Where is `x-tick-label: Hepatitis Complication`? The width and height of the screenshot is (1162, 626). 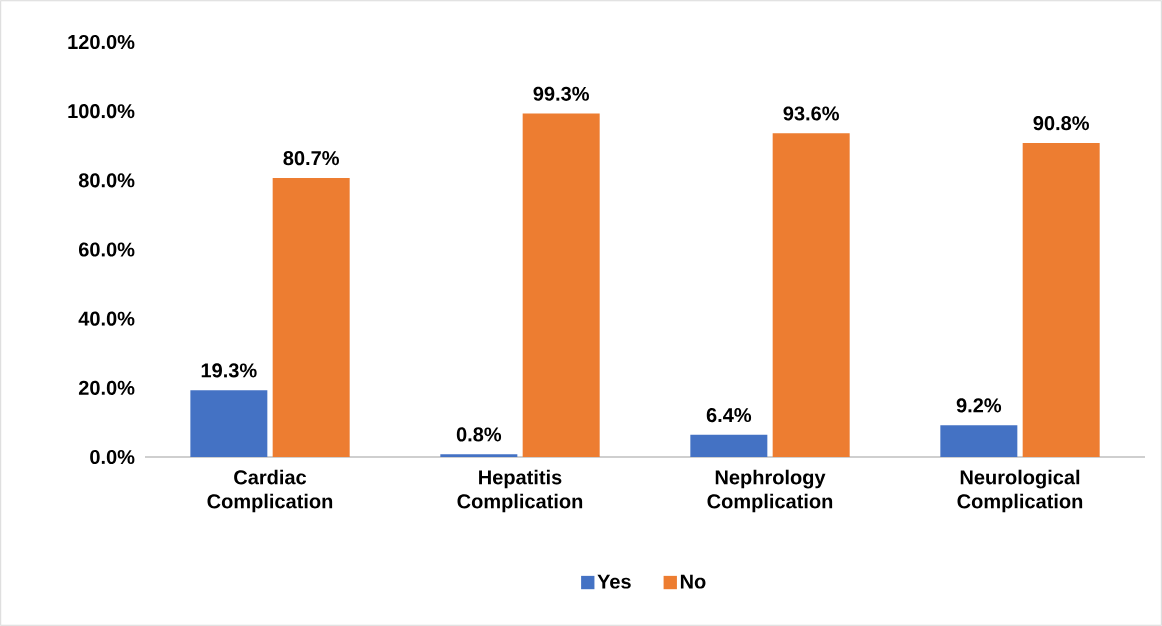
x-tick-label: Hepatitis Complication is located at coordinates (520, 491).